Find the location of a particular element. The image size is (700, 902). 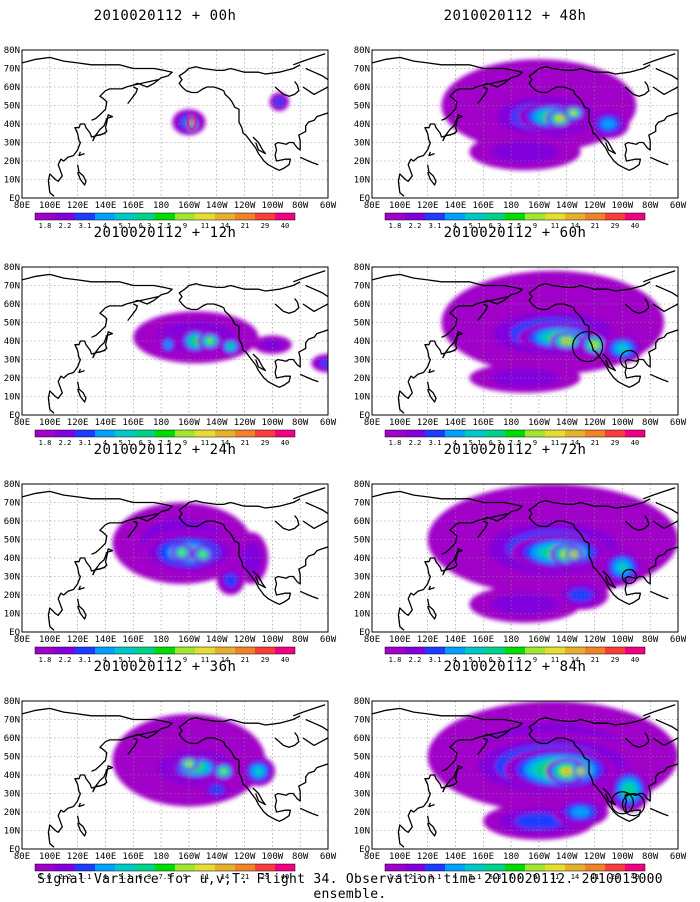

y-tick-label: 60N is located at coordinates (12, 88).